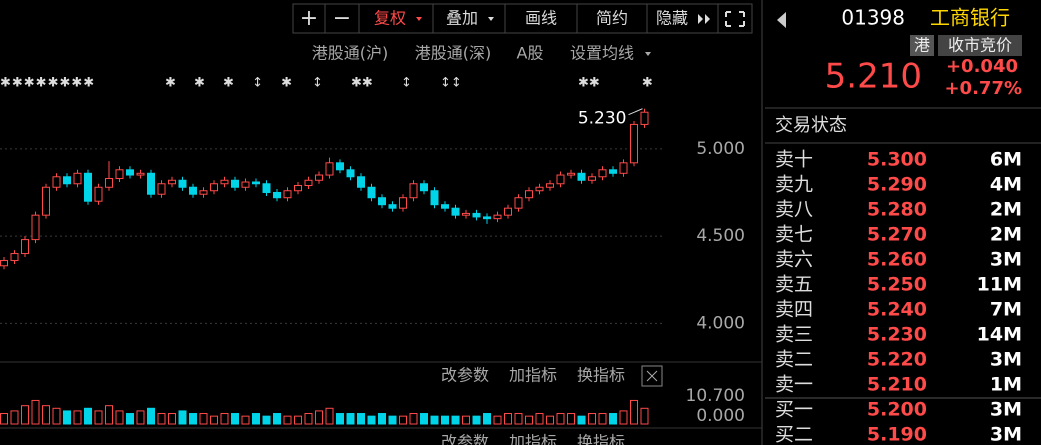  Describe the element at coordinates (897, 235) in the screenshot. I see `book-price: 5.270` at that location.